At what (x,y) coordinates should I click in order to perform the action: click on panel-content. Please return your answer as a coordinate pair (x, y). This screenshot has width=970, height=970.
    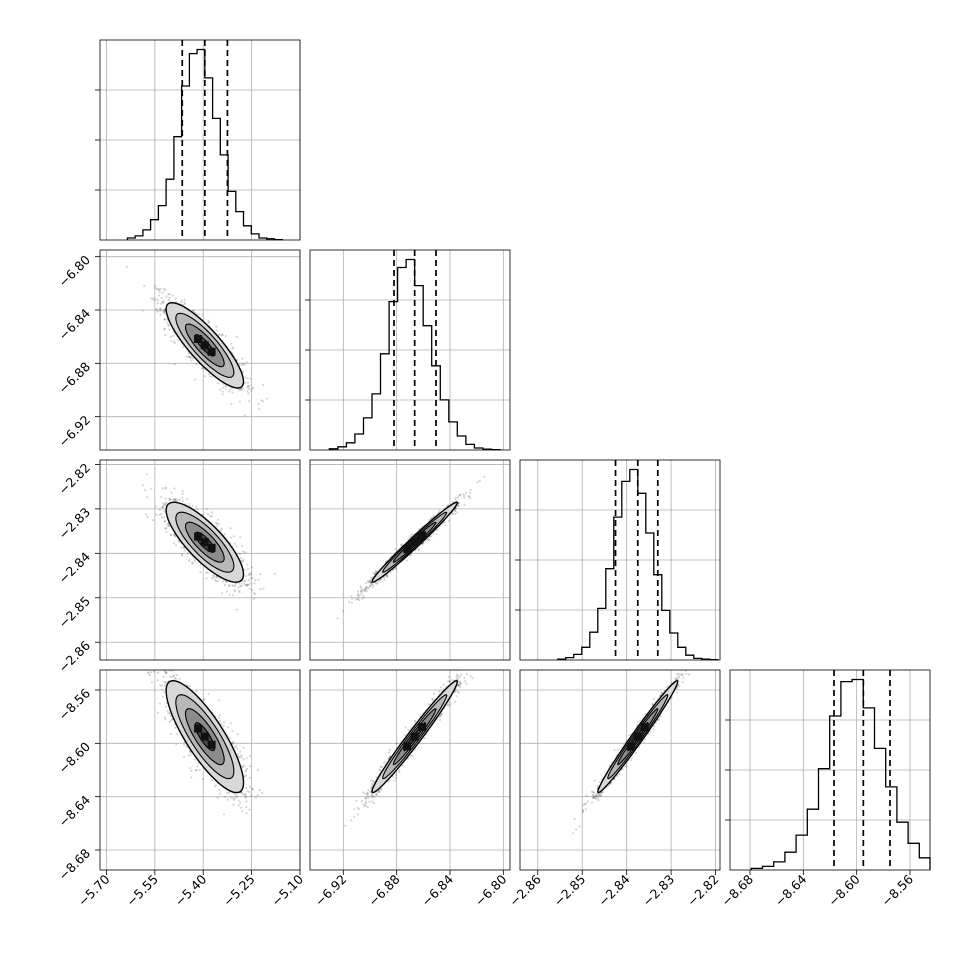
    Looking at the image, I should click on (208, 542).